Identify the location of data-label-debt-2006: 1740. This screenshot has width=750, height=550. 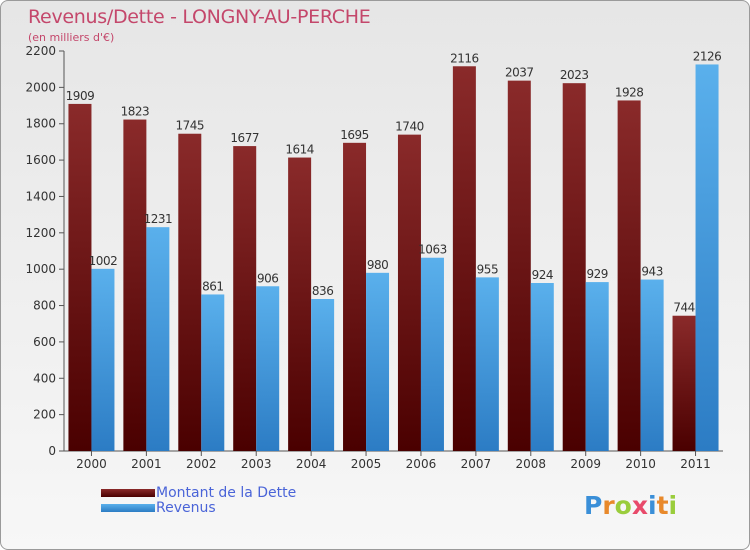
(409, 127).